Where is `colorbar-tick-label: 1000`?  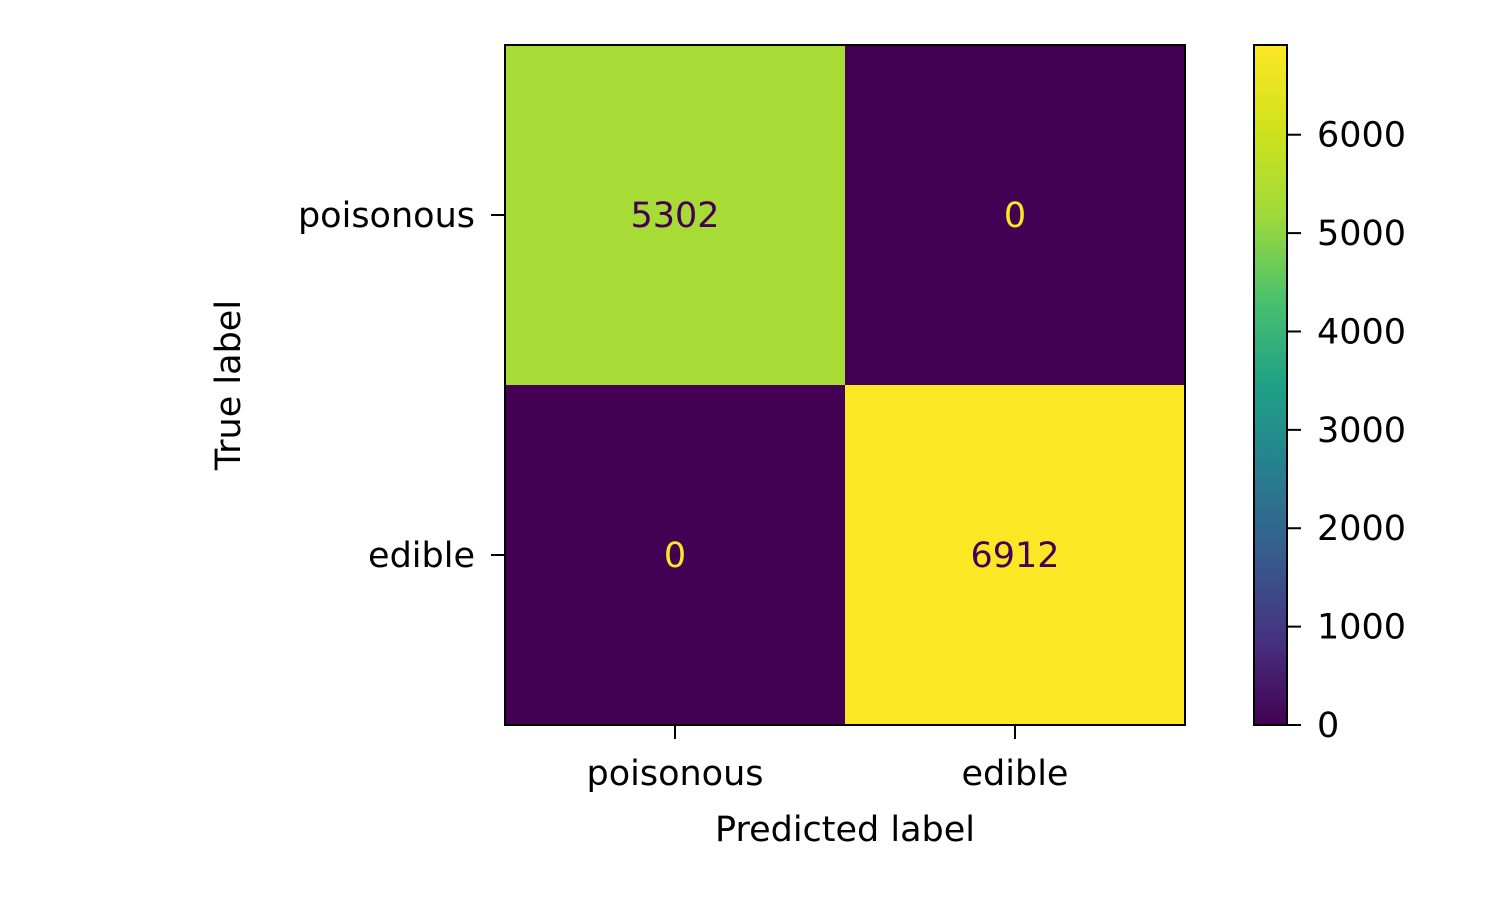
colorbar-tick-label: 1000 is located at coordinates (1361, 628).